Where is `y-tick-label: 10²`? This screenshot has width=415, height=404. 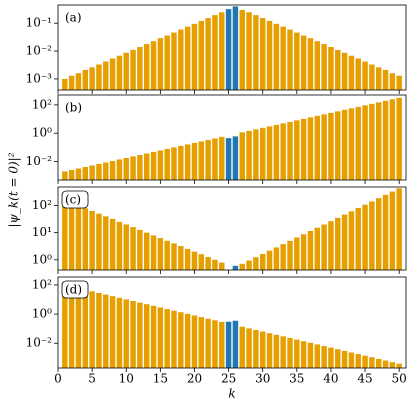
y-tick-label: 10² is located at coordinates (42, 205).